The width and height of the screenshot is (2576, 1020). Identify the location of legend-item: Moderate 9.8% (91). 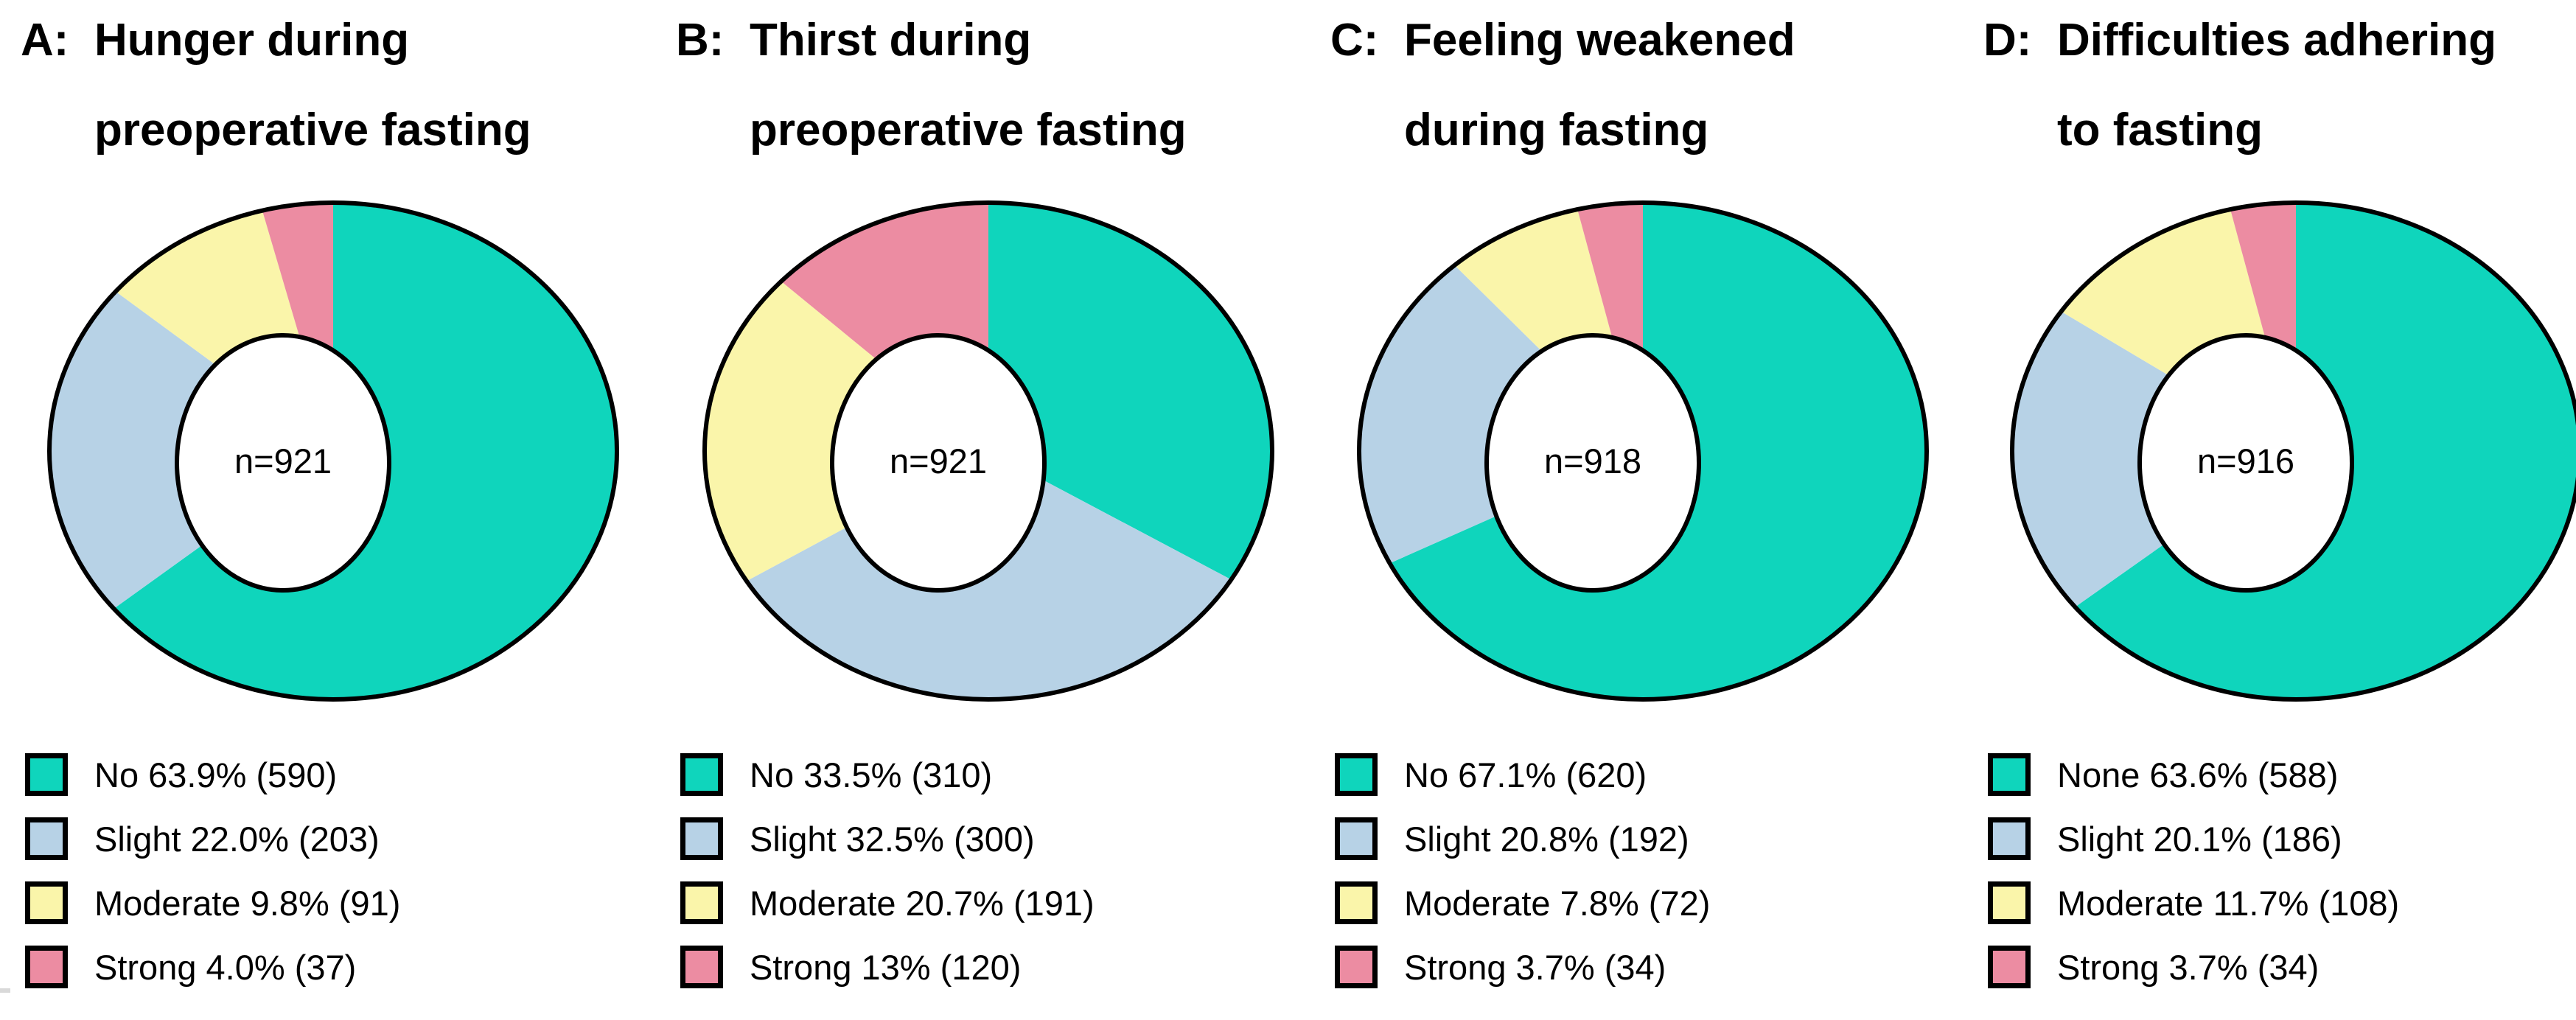
(212, 903).